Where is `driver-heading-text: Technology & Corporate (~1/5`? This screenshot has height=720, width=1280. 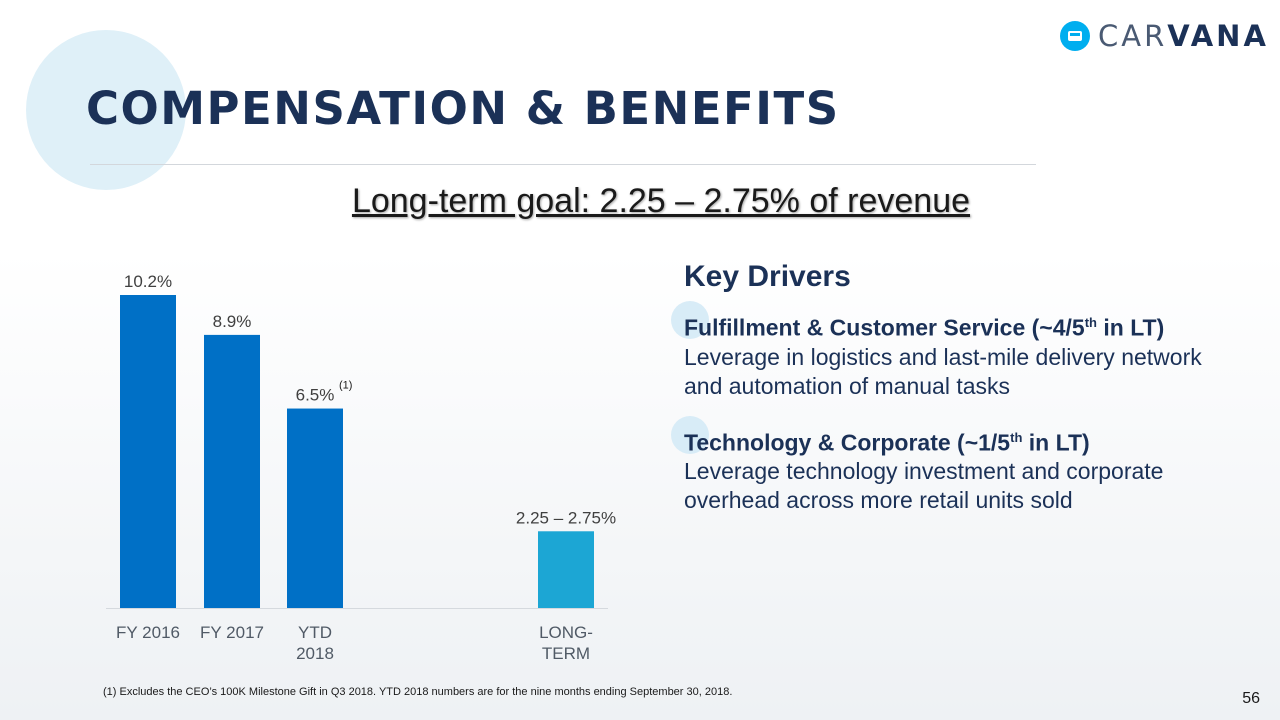
driver-heading-text: Technology & Corporate (~1/5 is located at coordinates (847, 442).